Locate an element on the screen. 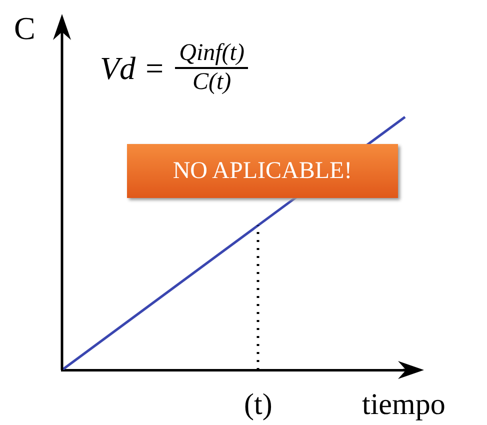  text: Qinf(t) is located at coordinates (211, 54).